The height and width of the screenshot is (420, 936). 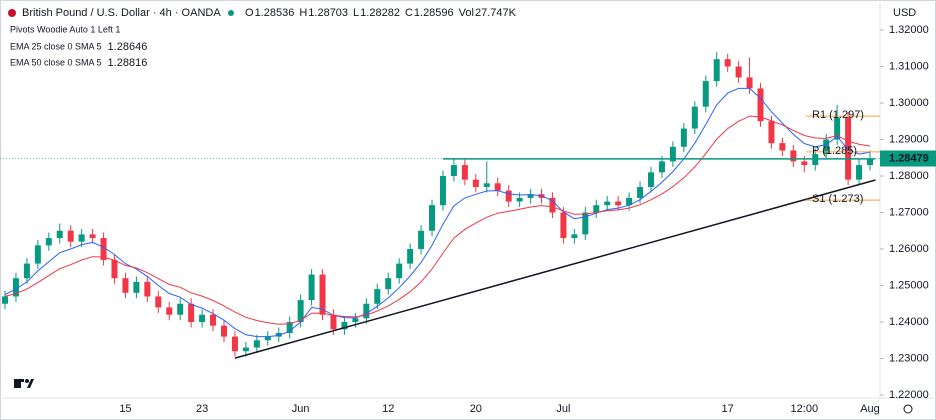 I want to click on y-tick-label: 1.23000, so click(x=909, y=358).